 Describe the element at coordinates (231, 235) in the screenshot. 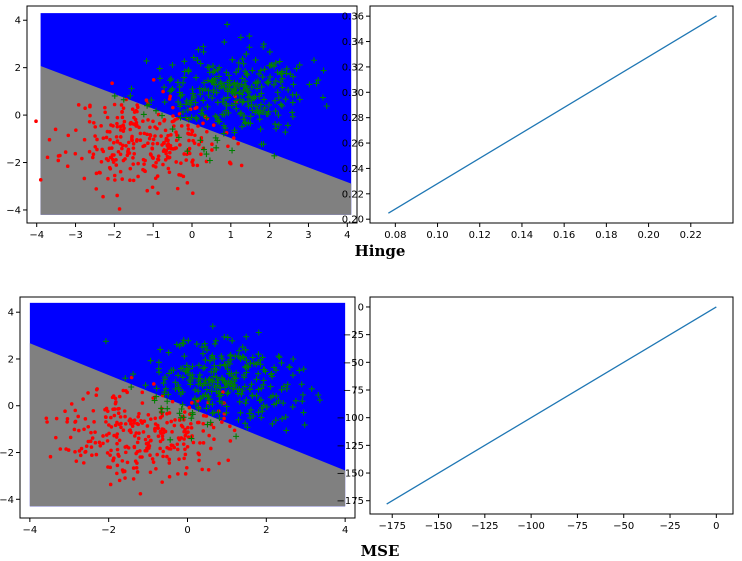

I see `x-tick-label: 1` at that location.